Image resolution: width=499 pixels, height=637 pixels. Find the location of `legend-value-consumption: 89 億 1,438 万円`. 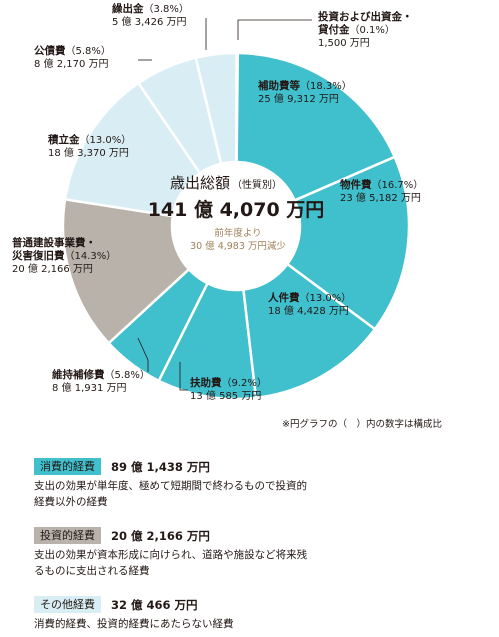

legend-value-consumption: 89 億 1,438 万円 is located at coordinates (160, 466).